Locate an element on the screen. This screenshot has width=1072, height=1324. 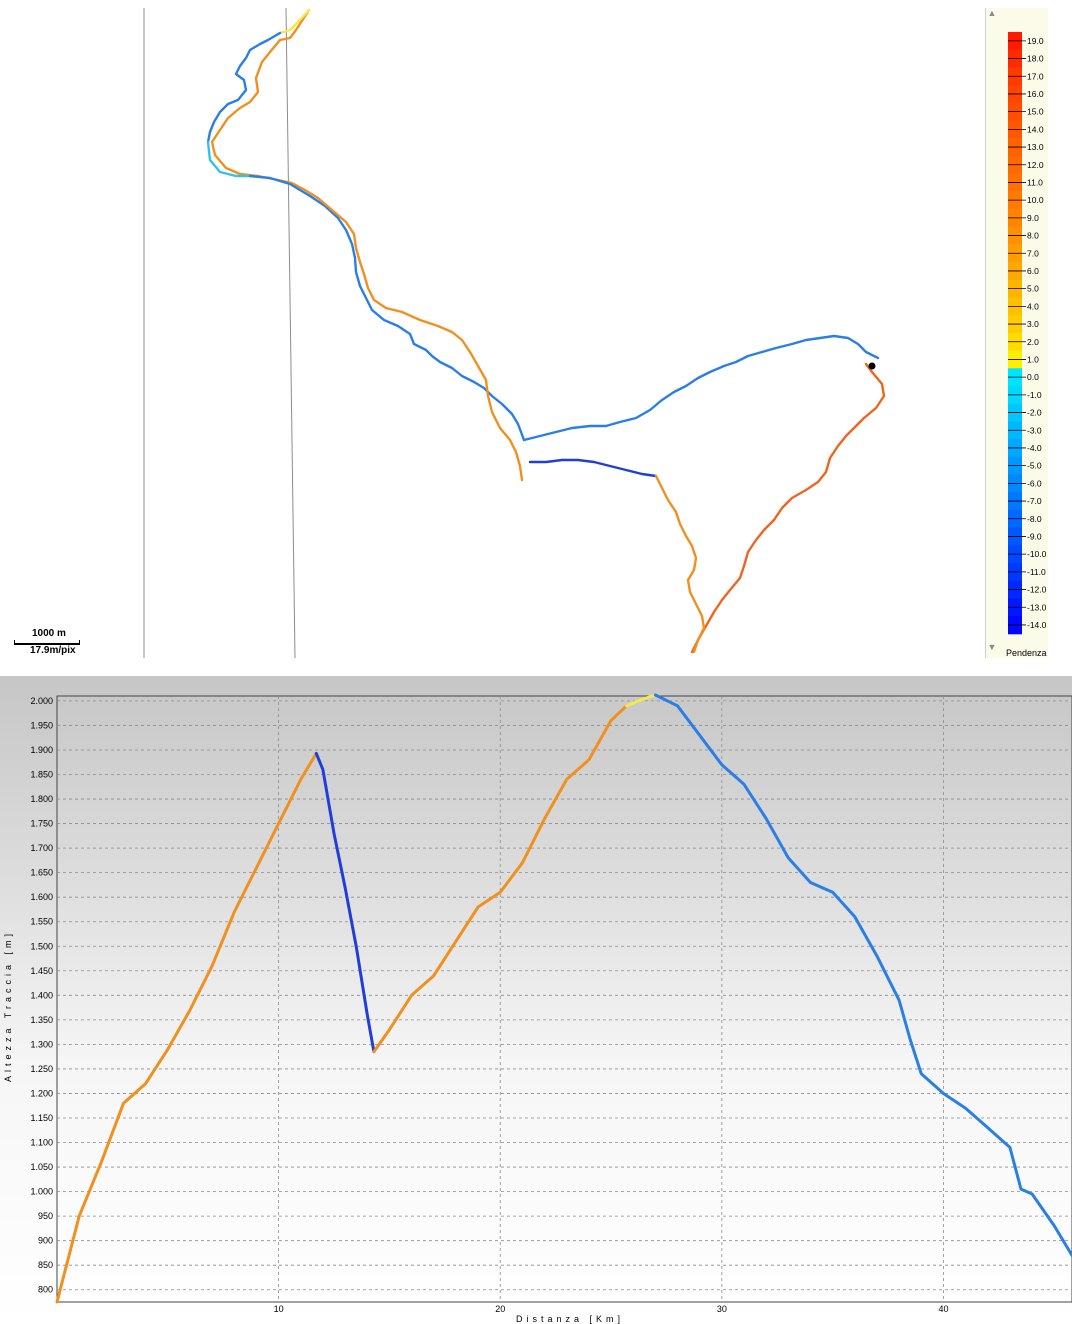
y-tick-label: 1.300 is located at coordinates (41, 1044).